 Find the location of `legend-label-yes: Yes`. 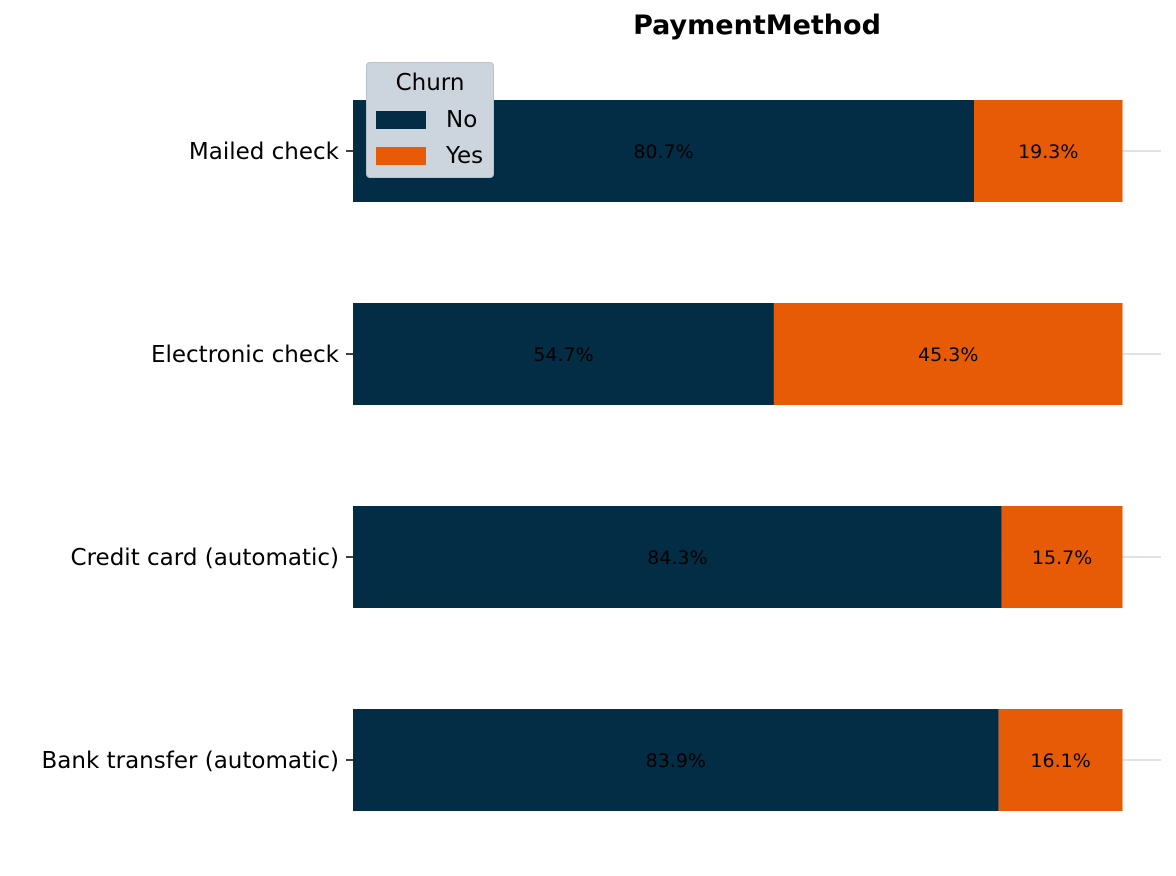

legend-label-yes: Yes is located at coordinates (465, 156).